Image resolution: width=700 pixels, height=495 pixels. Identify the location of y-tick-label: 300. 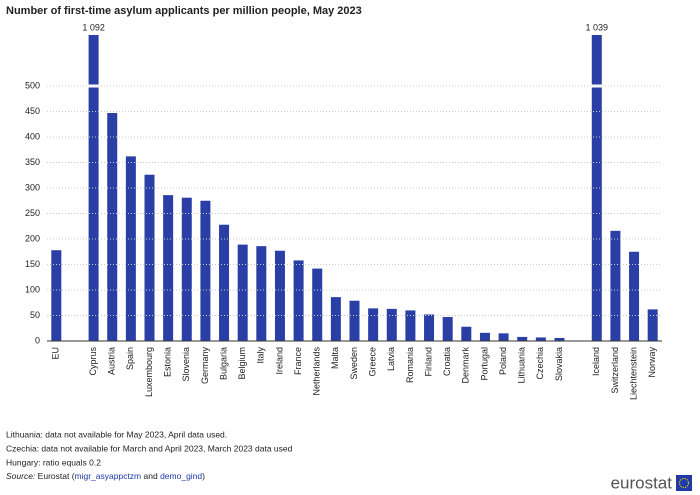
(32, 187).